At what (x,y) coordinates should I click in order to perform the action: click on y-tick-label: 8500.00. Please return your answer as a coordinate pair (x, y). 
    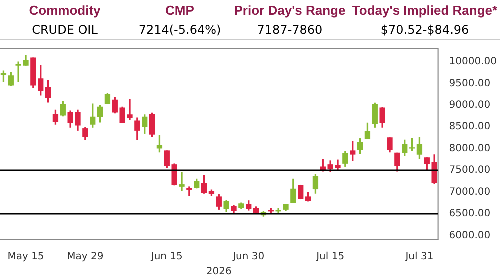
    Looking at the image, I should click on (470, 127).